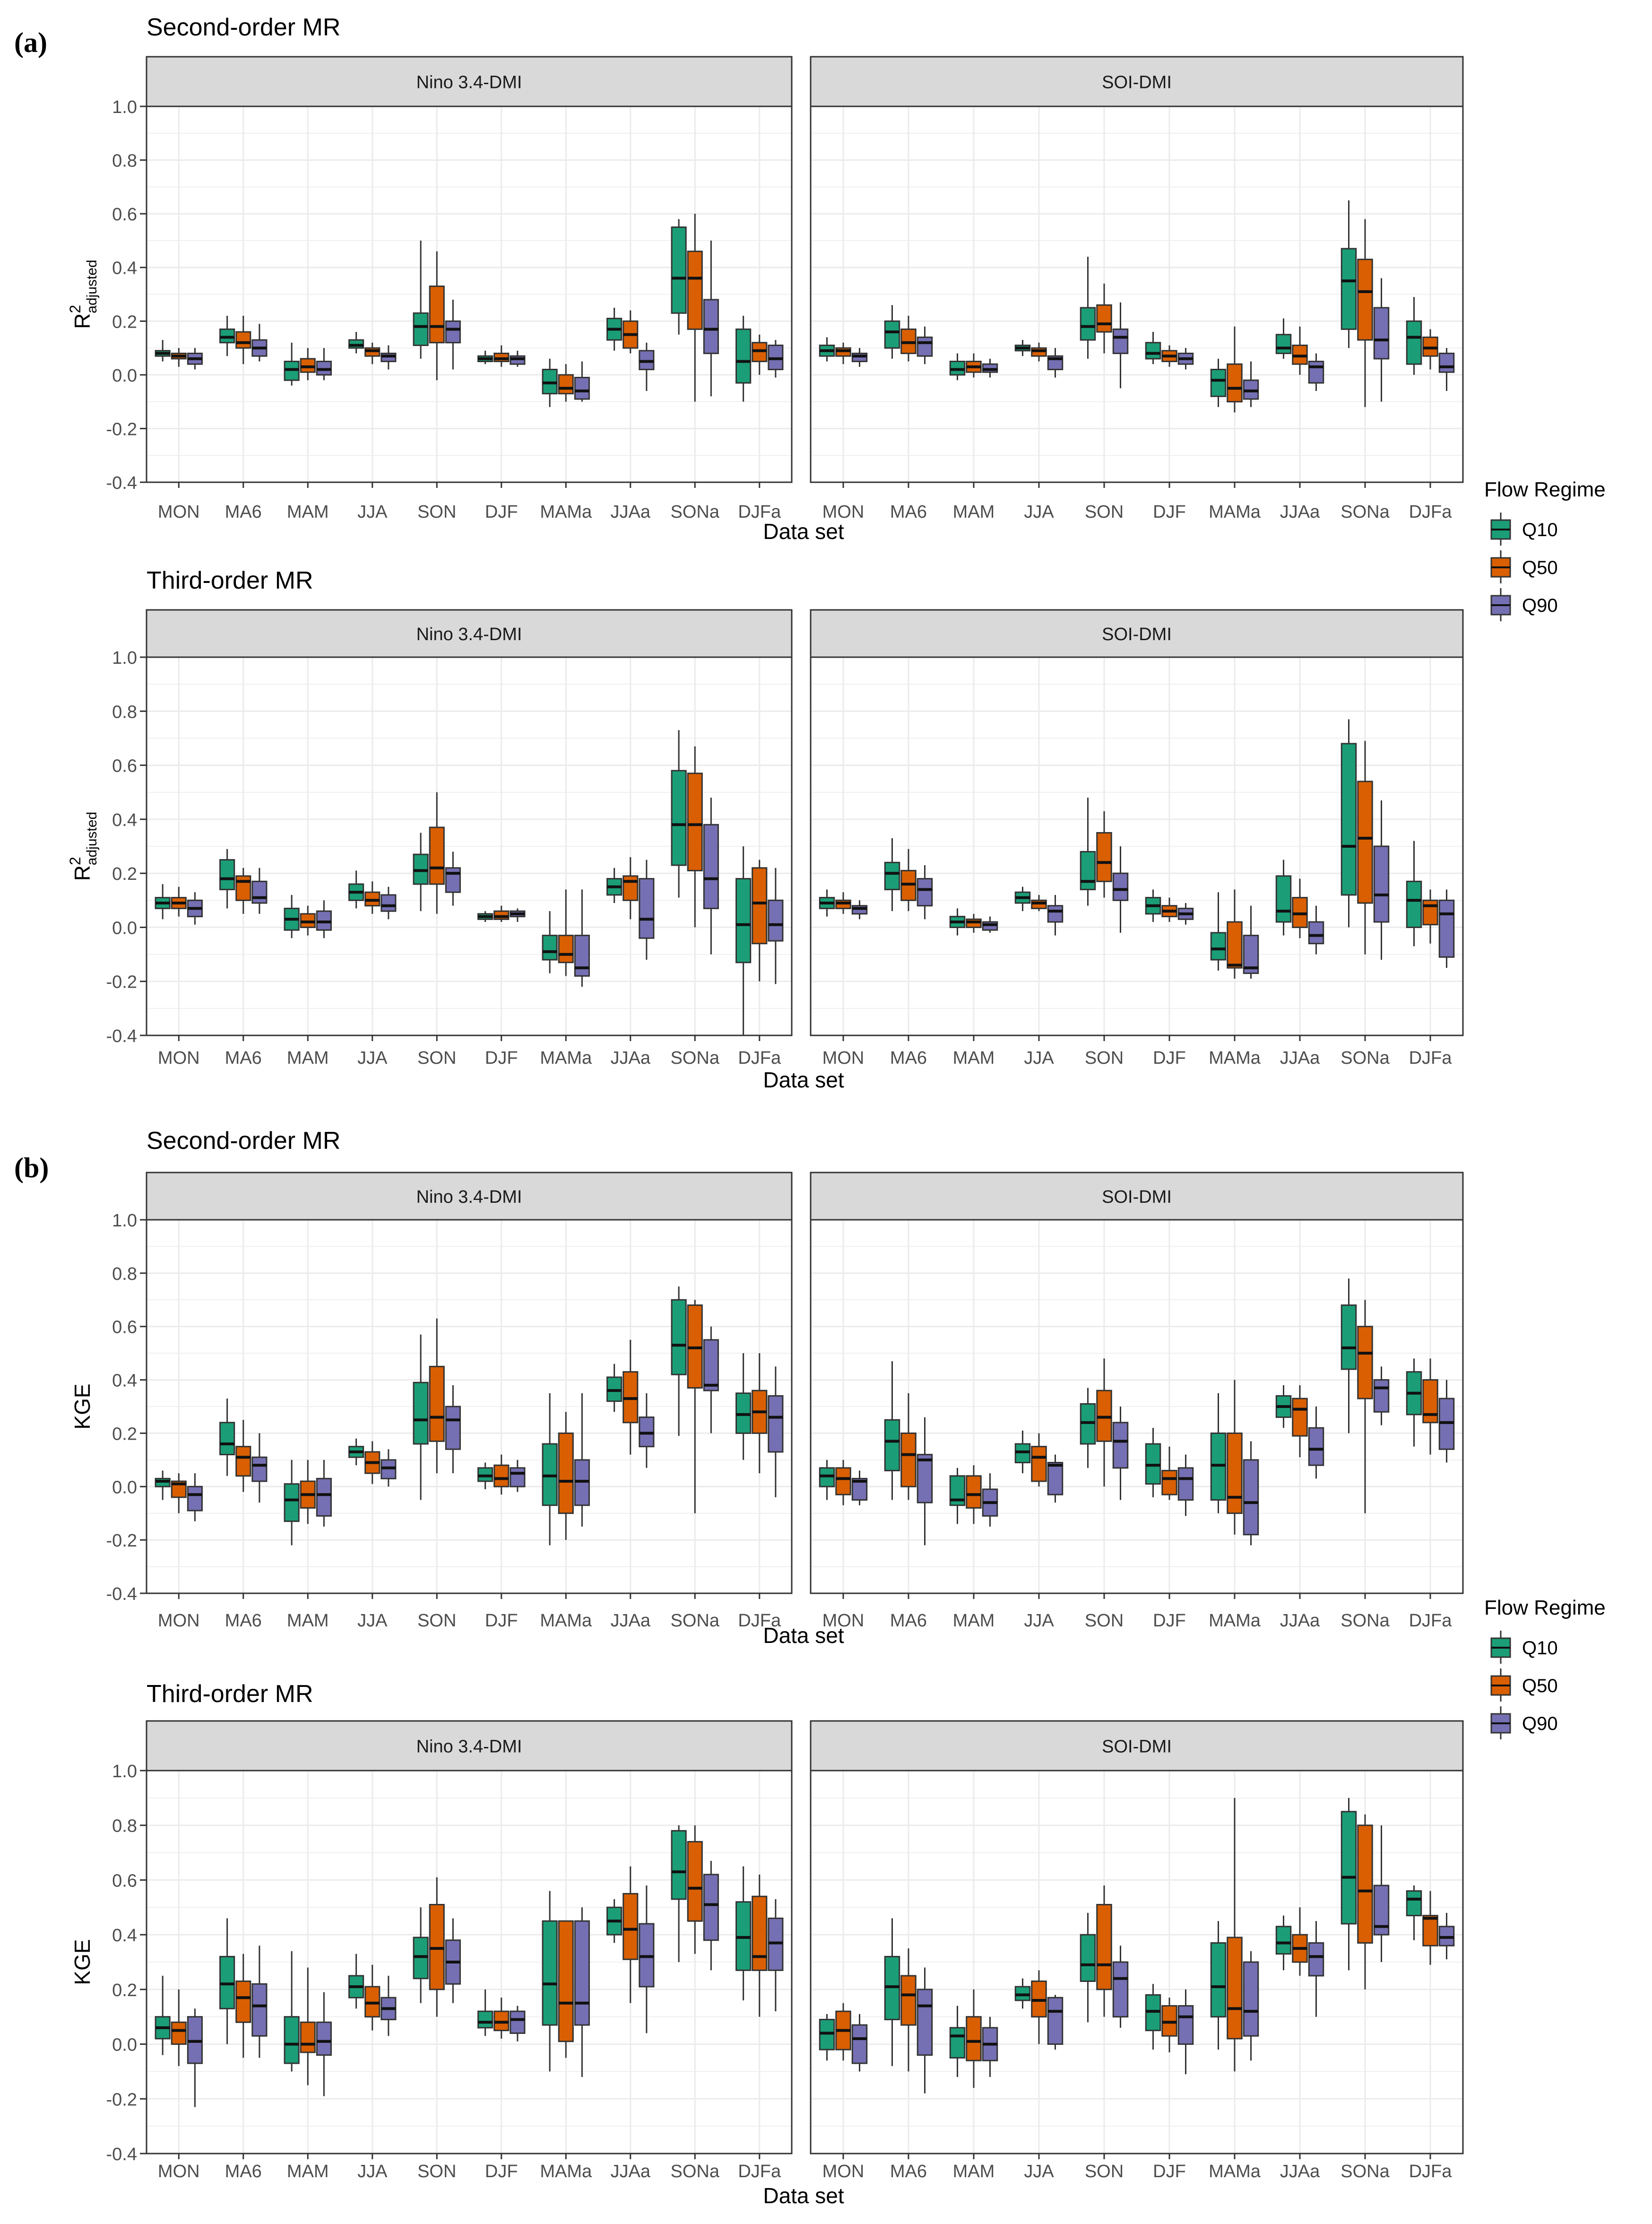 The height and width of the screenshot is (2224, 1652). What do you see at coordinates (124, 1826) in the screenshot?
I see `y-tick-label: 0.8` at bounding box center [124, 1826].